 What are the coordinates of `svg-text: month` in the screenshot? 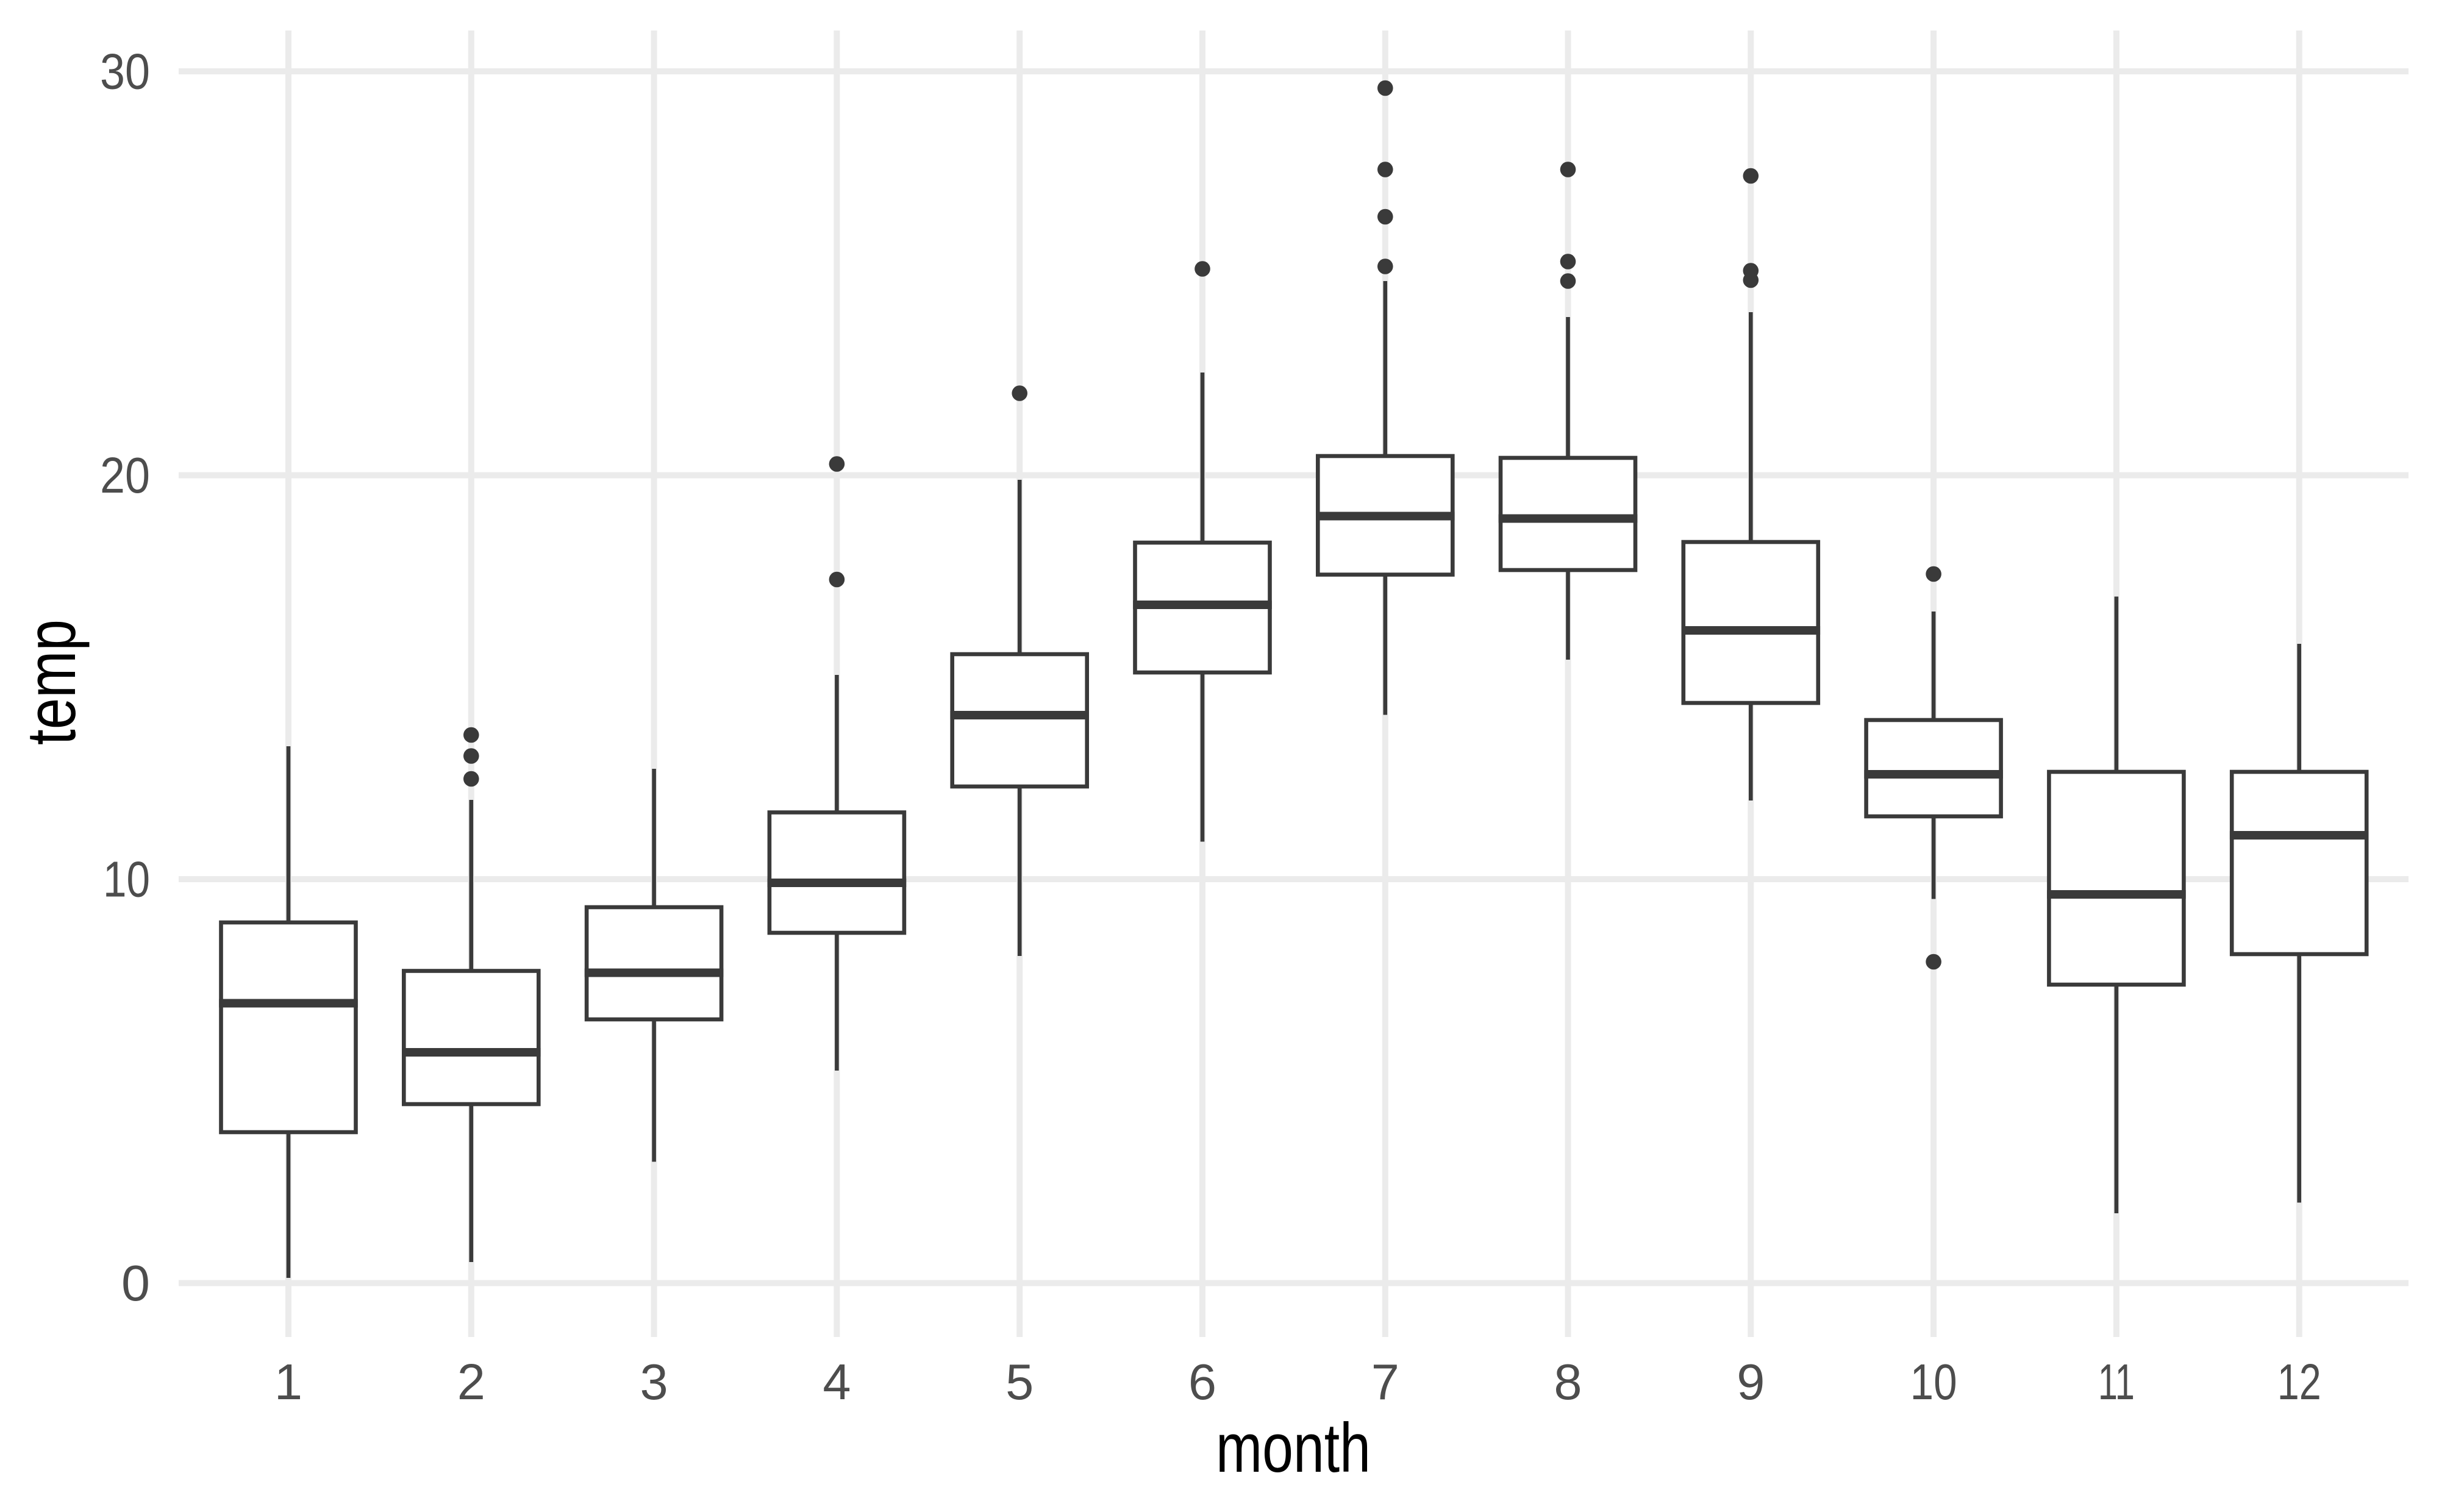 It's located at (1293, 1448).